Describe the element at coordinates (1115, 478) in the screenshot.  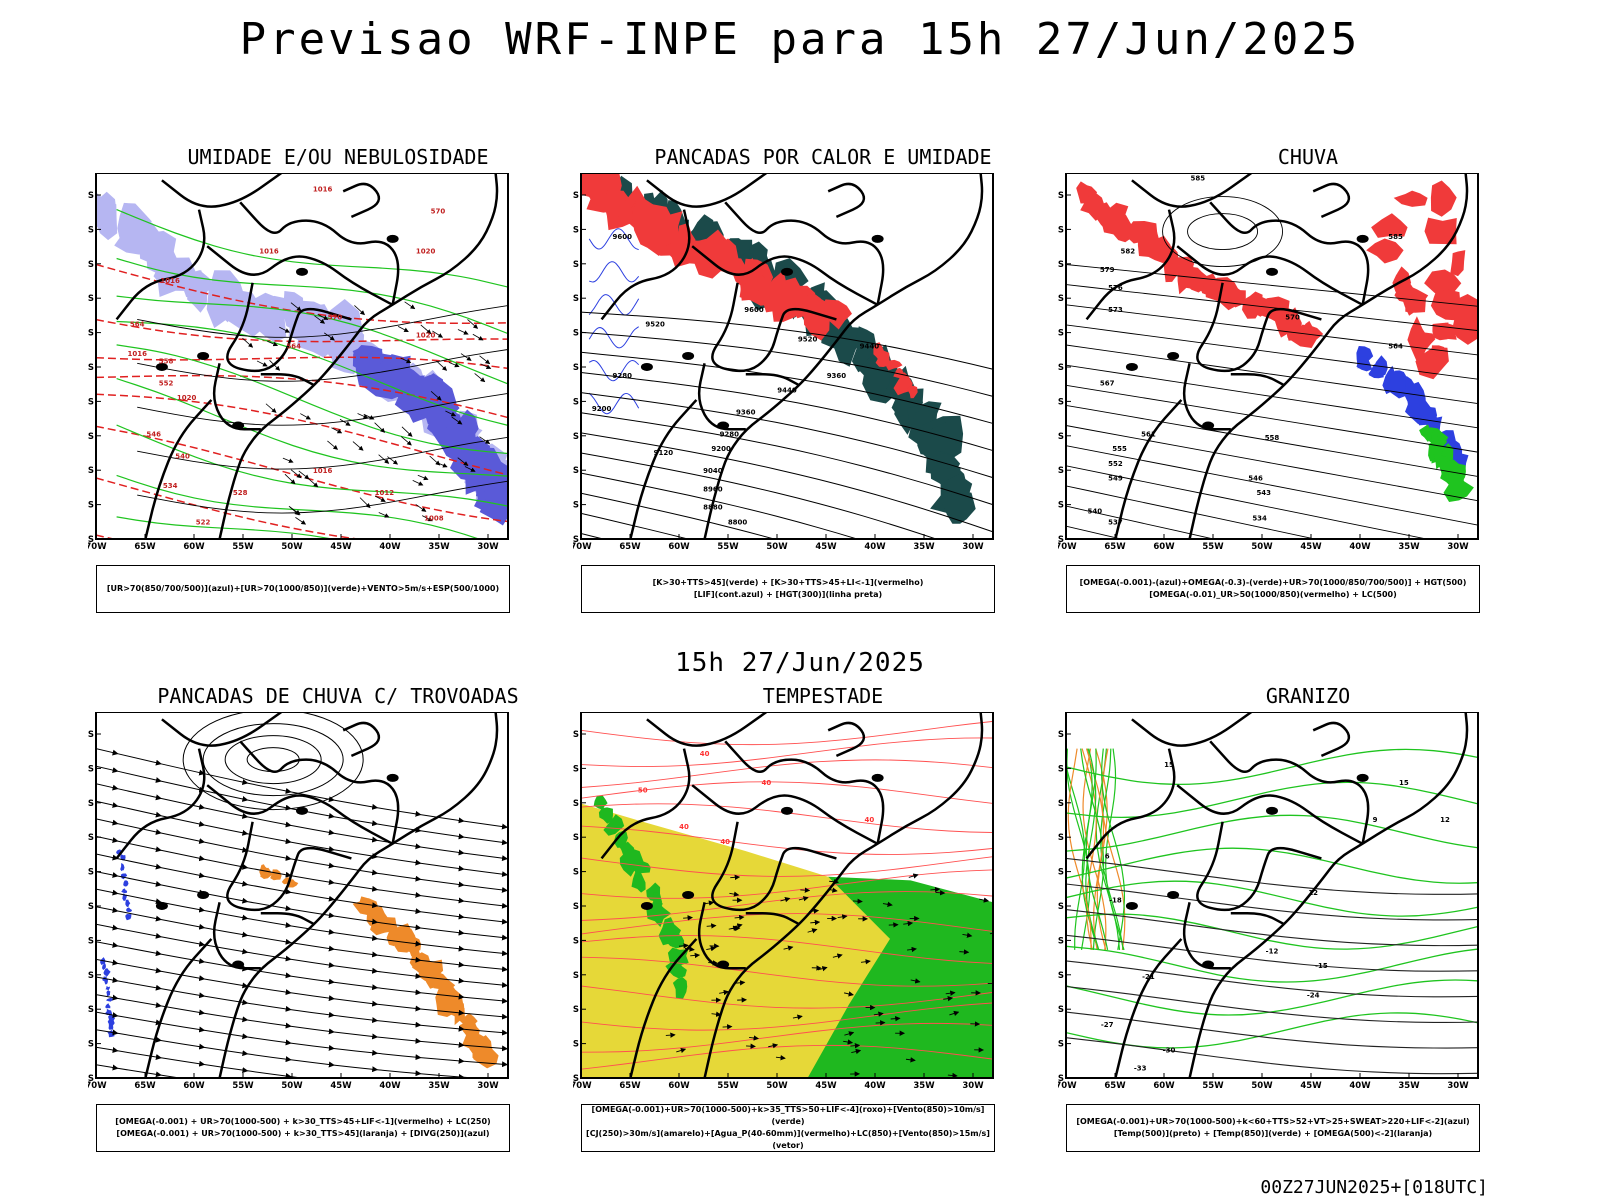
I see `contour-label: 549` at that location.